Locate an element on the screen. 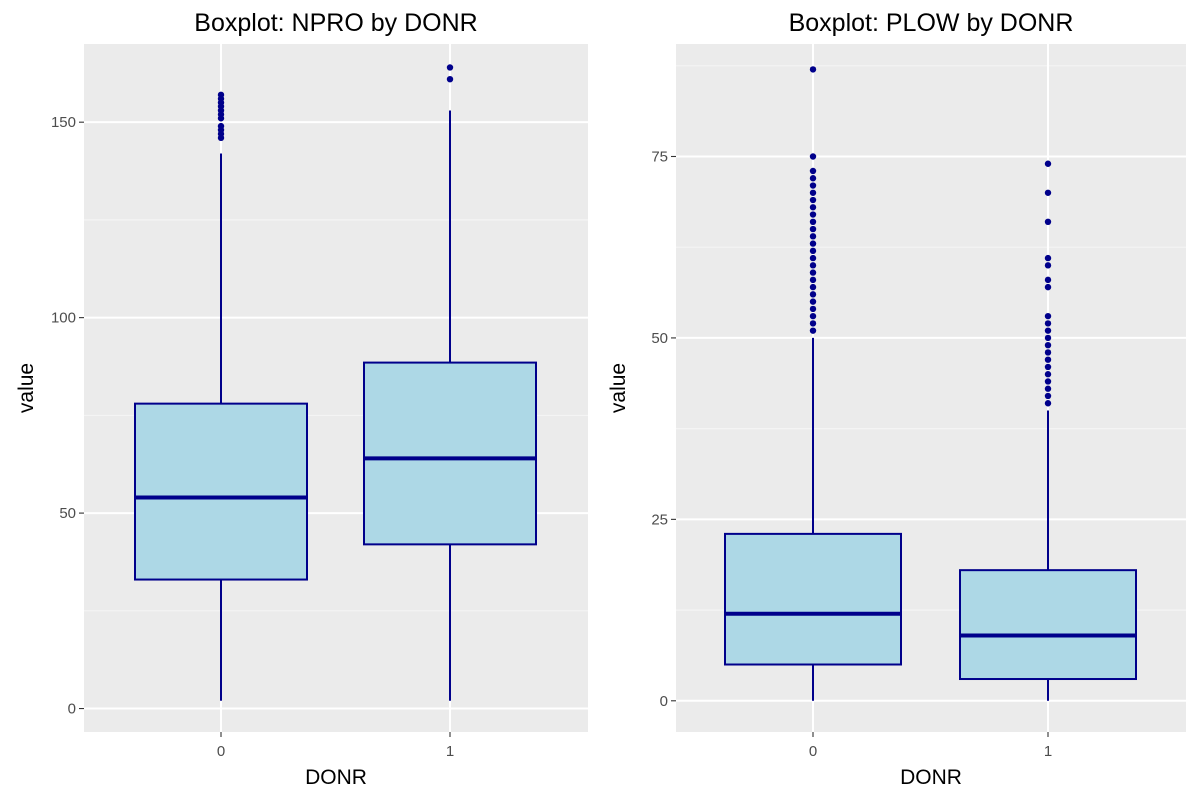  chart-1-y-tick-label-3: 75 is located at coordinates (659, 156).